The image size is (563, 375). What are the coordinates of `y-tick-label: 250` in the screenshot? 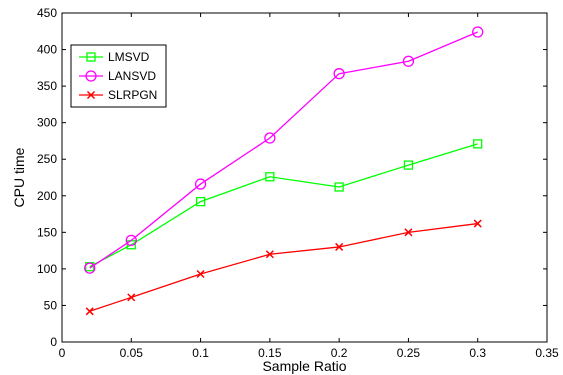 It's located at (47, 159).